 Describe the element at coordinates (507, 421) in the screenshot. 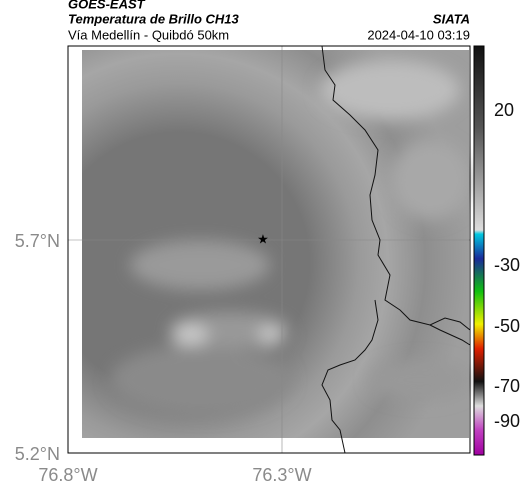

I see `colorbar-tick-label: -90` at that location.